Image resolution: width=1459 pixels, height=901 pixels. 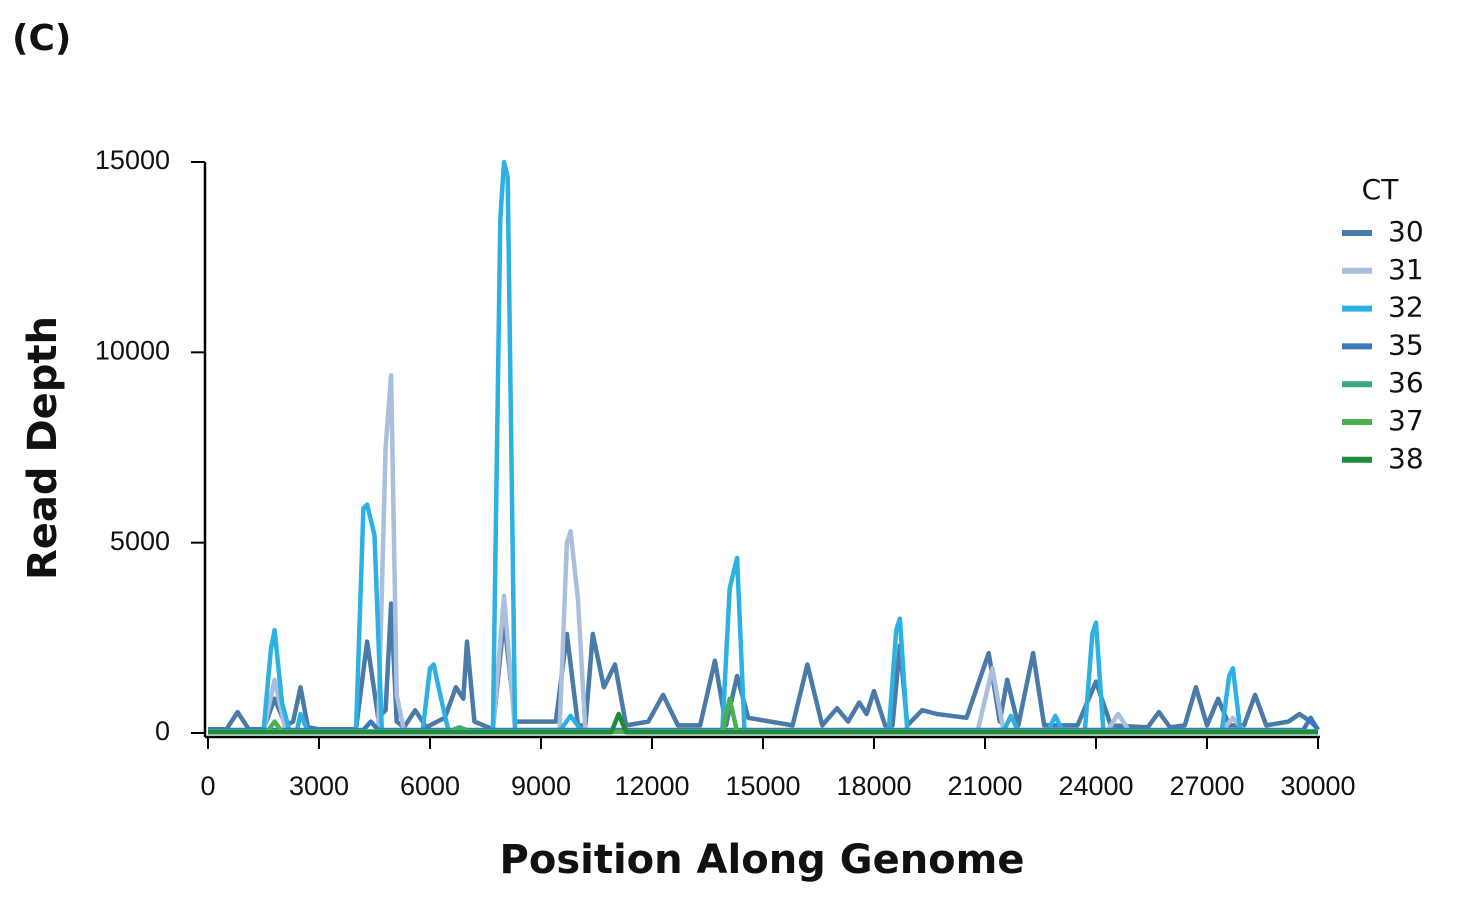 What do you see at coordinates (1406, 458) in the screenshot?
I see `legend-label: 38` at bounding box center [1406, 458].